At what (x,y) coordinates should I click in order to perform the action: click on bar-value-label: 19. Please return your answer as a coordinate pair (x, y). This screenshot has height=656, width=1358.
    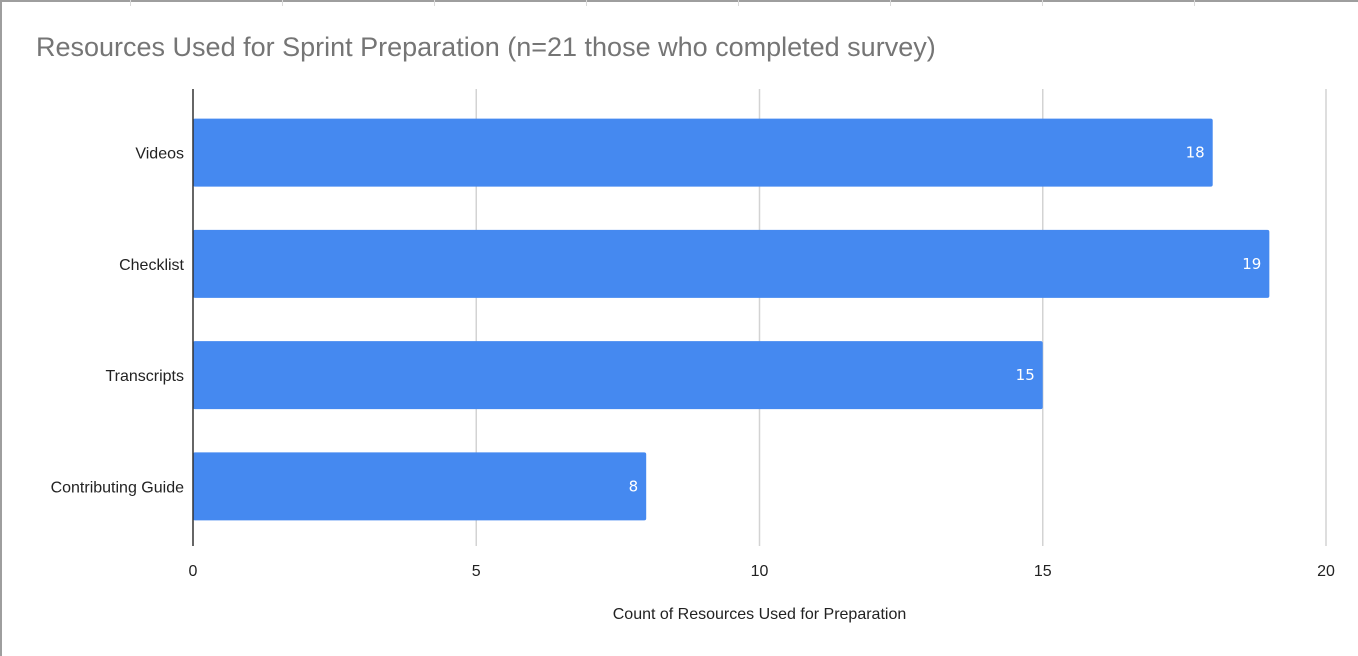
    Looking at the image, I should click on (1251, 264).